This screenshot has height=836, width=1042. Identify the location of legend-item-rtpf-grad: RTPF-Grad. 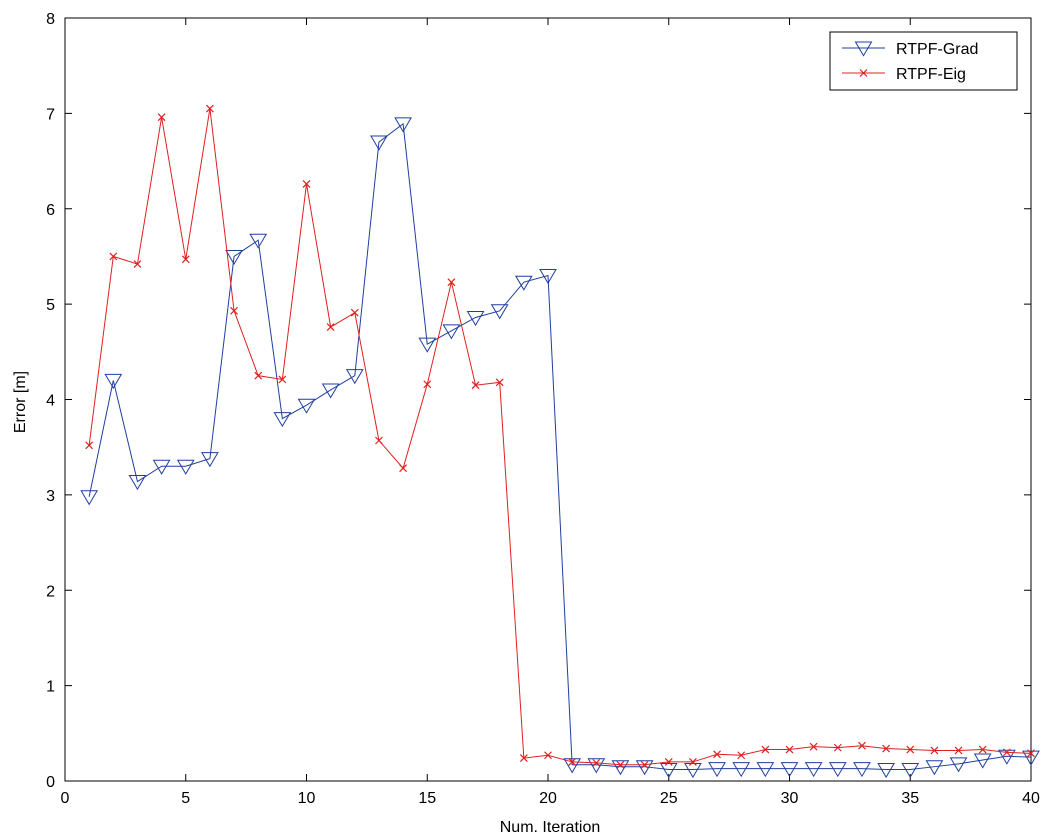
(910, 49).